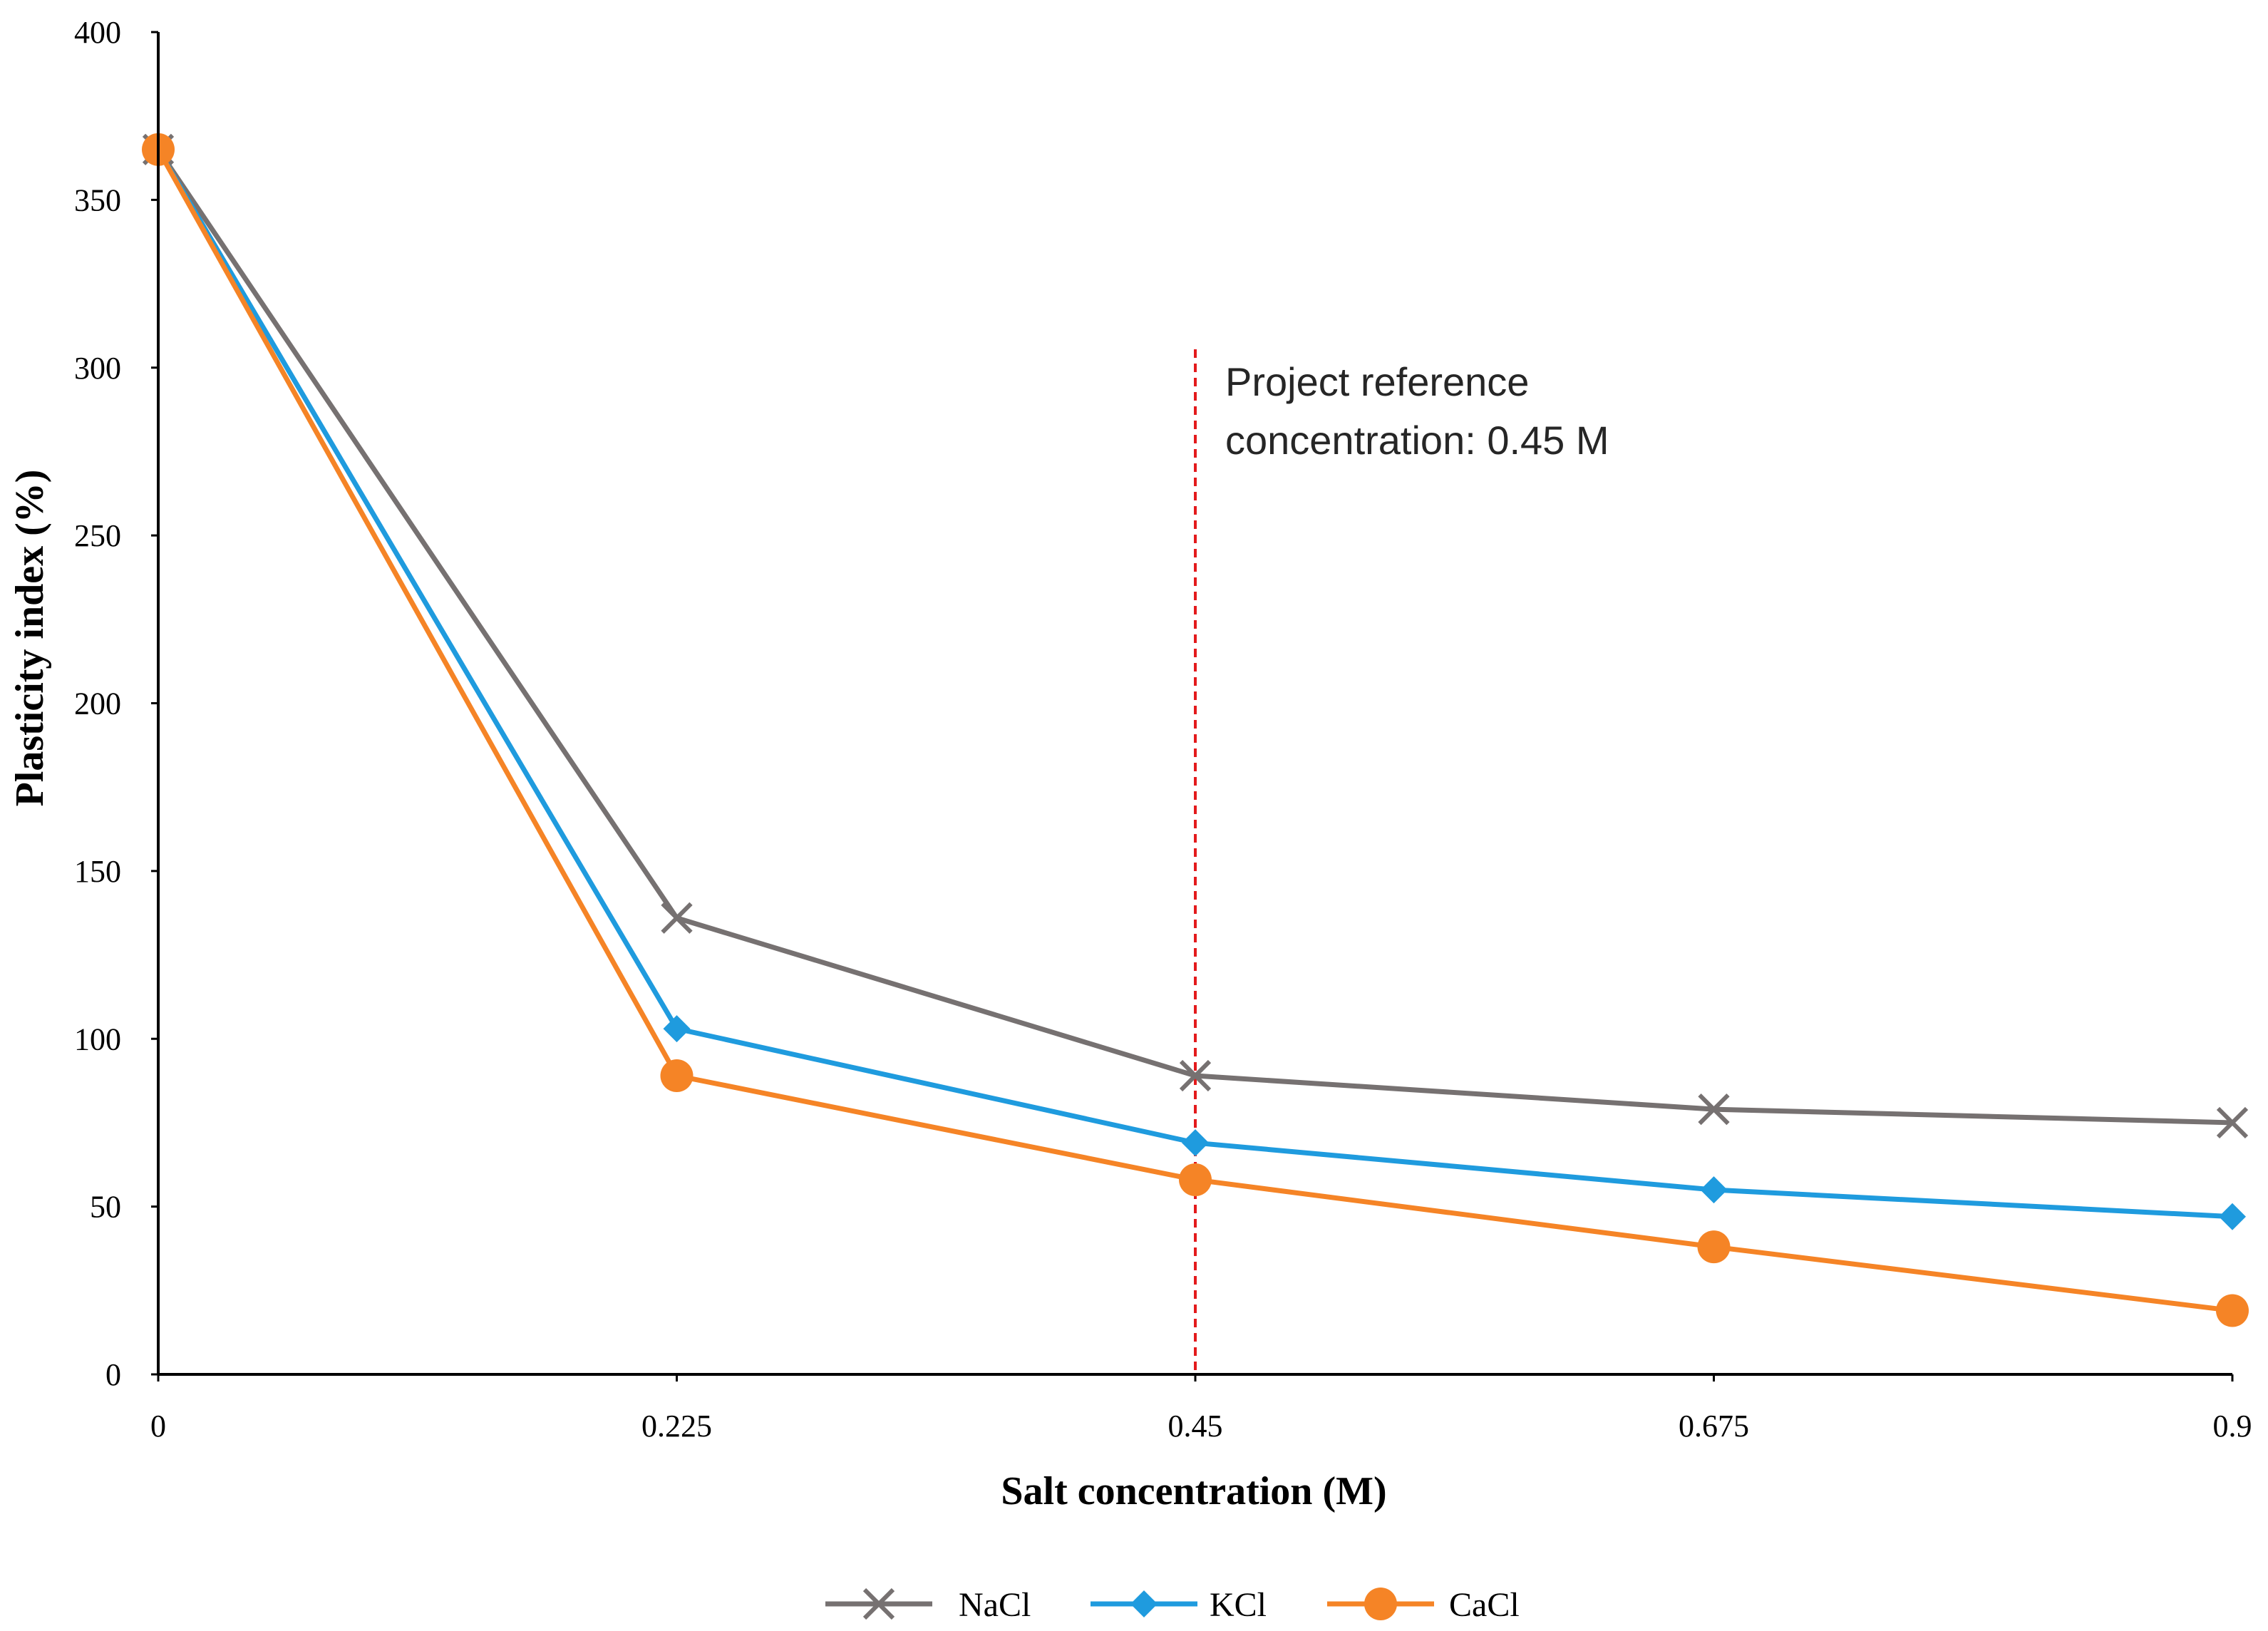 This screenshot has height=1631, width=2268. I want to click on x-axis-ticks: 0 0.225 0.45 0.675 0.9, so click(1201, 1409).